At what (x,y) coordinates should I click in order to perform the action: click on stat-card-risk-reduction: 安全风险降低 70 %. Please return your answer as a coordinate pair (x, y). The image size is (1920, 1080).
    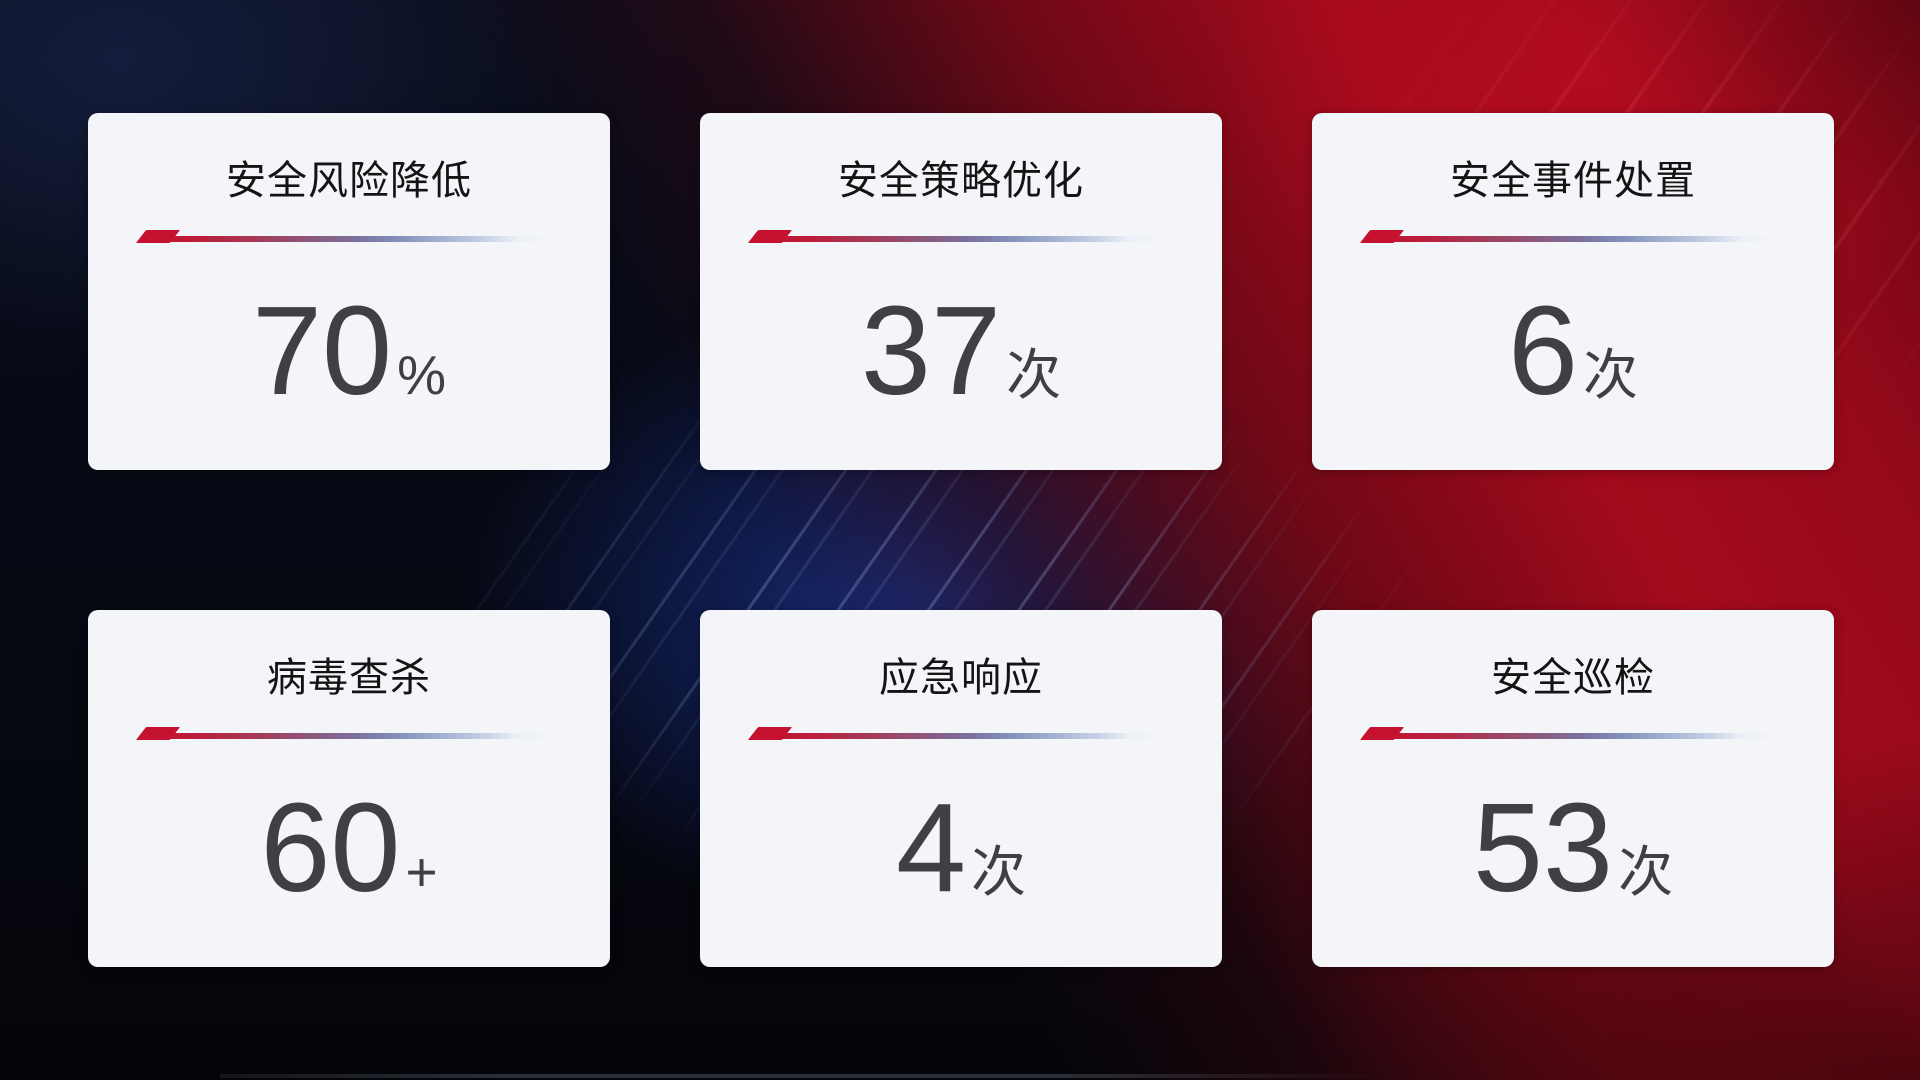
    Looking at the image, I should click on (349, 291).